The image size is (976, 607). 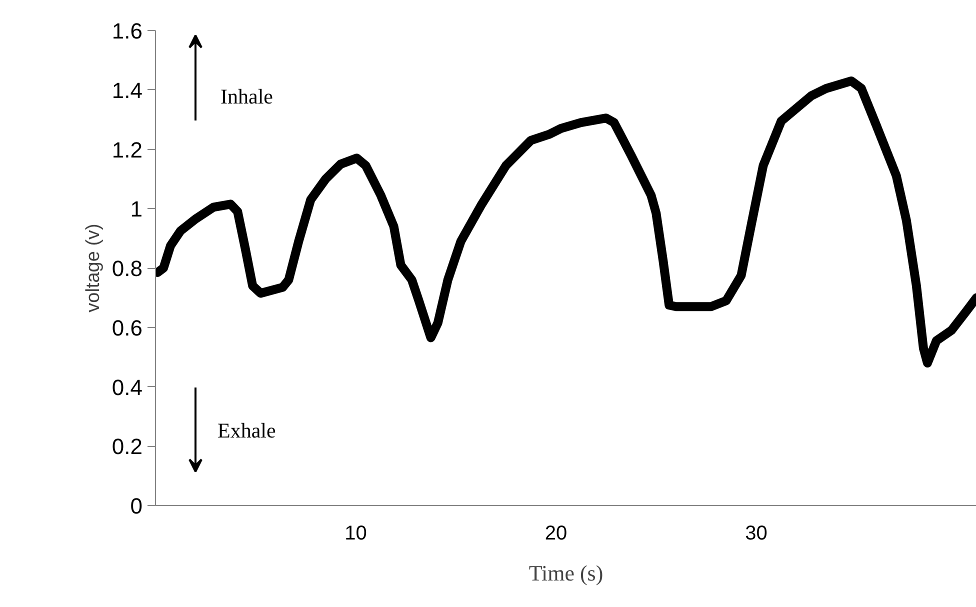 What do you see at coordinates (127, 327) in the screenshot?
I see `y-tick-label: 0.6` at bounding box center [127, 327].